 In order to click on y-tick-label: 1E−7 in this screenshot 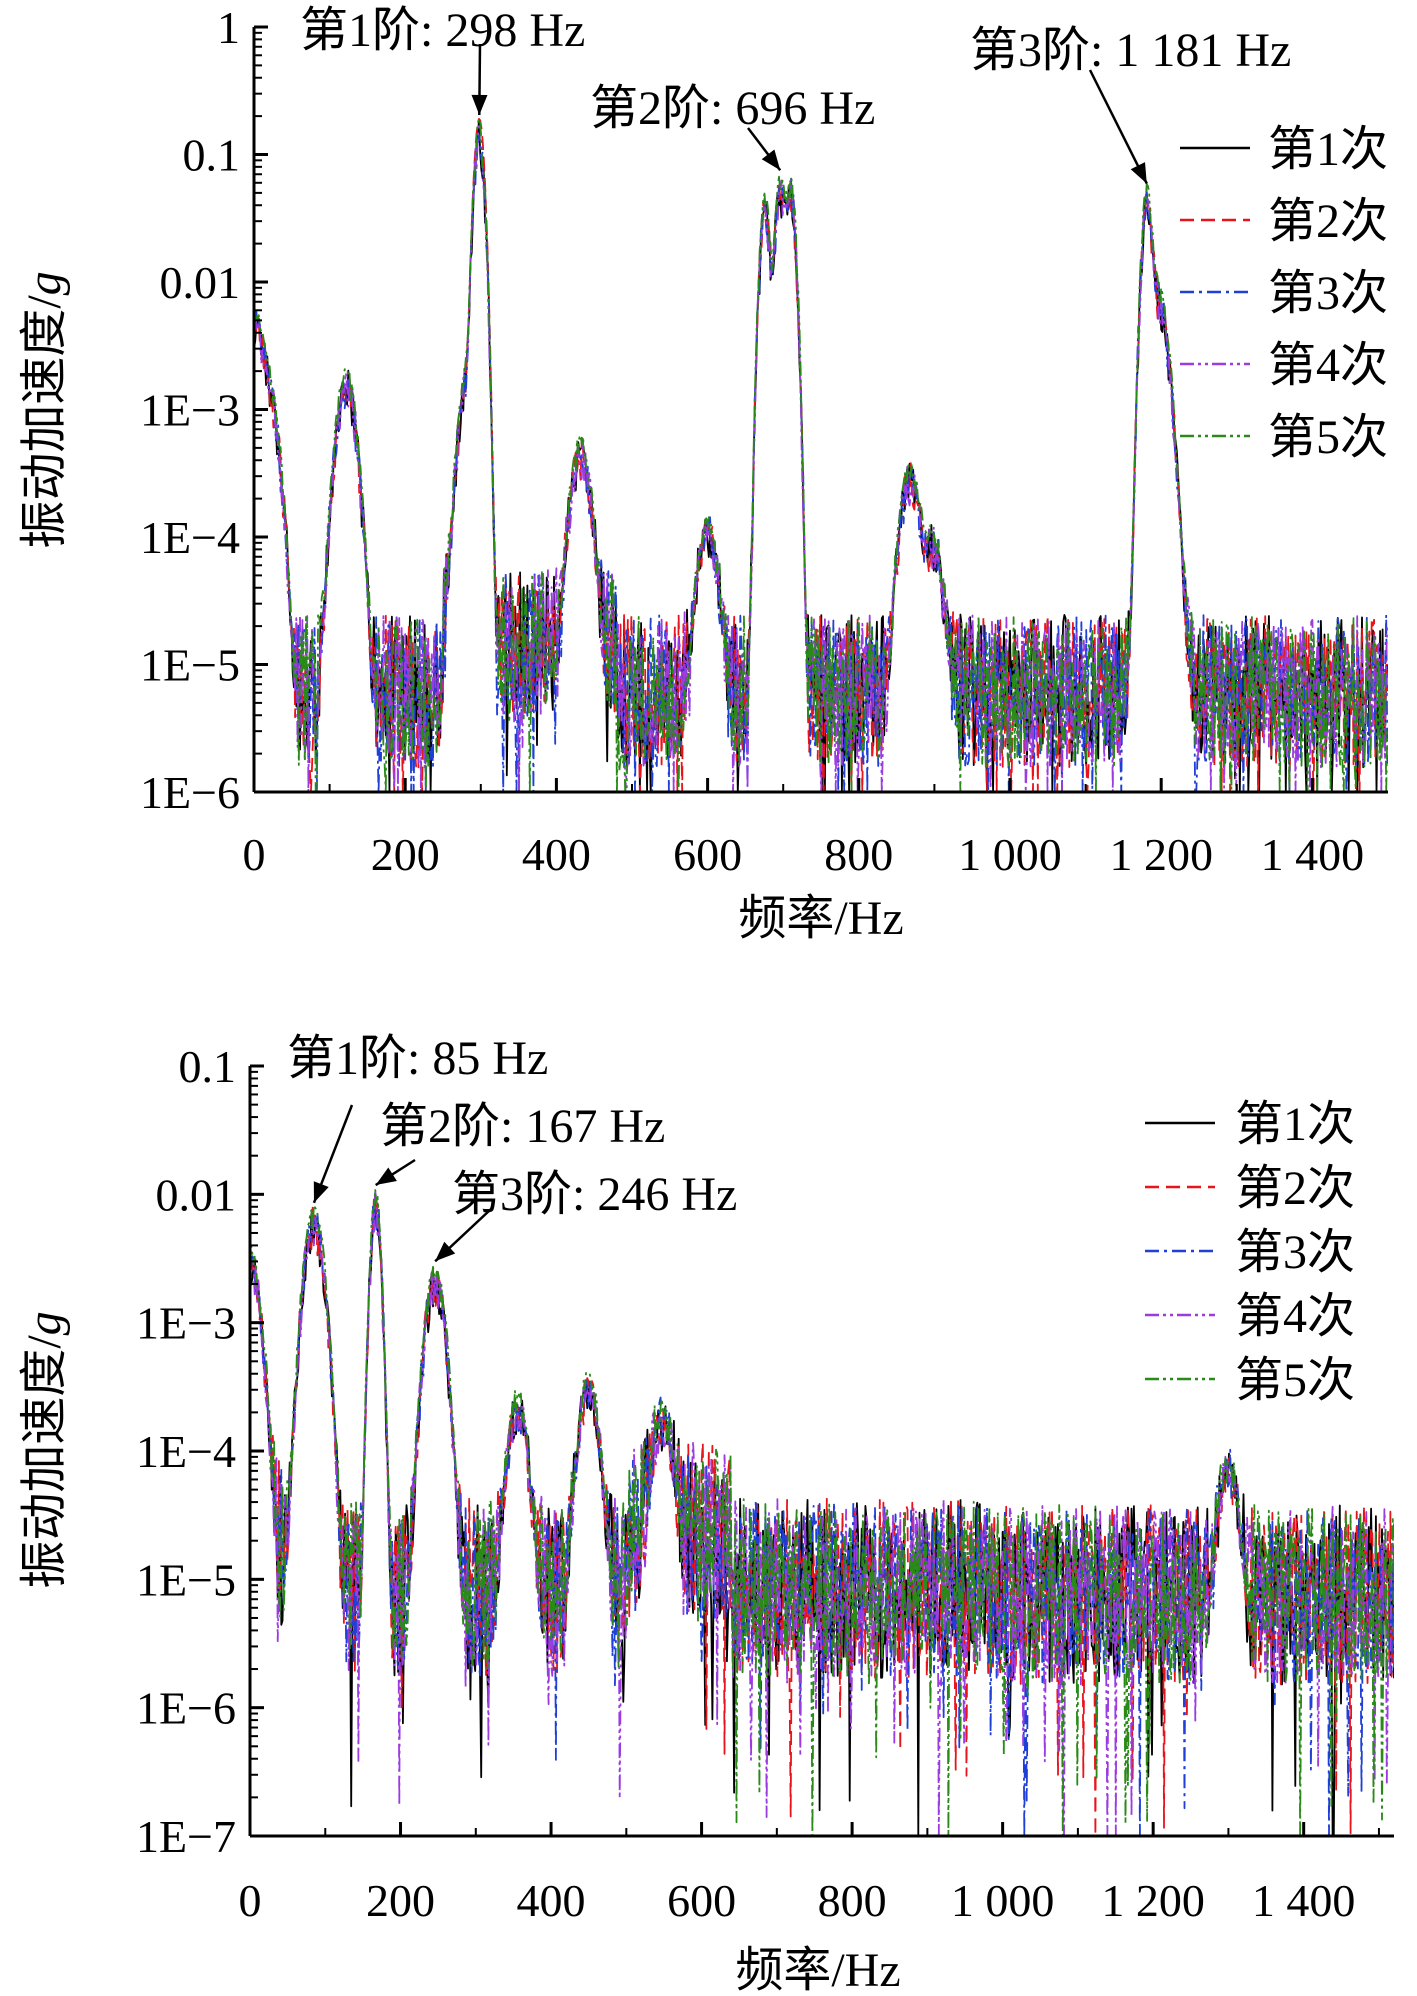, I will do `click(186, 1836)`.